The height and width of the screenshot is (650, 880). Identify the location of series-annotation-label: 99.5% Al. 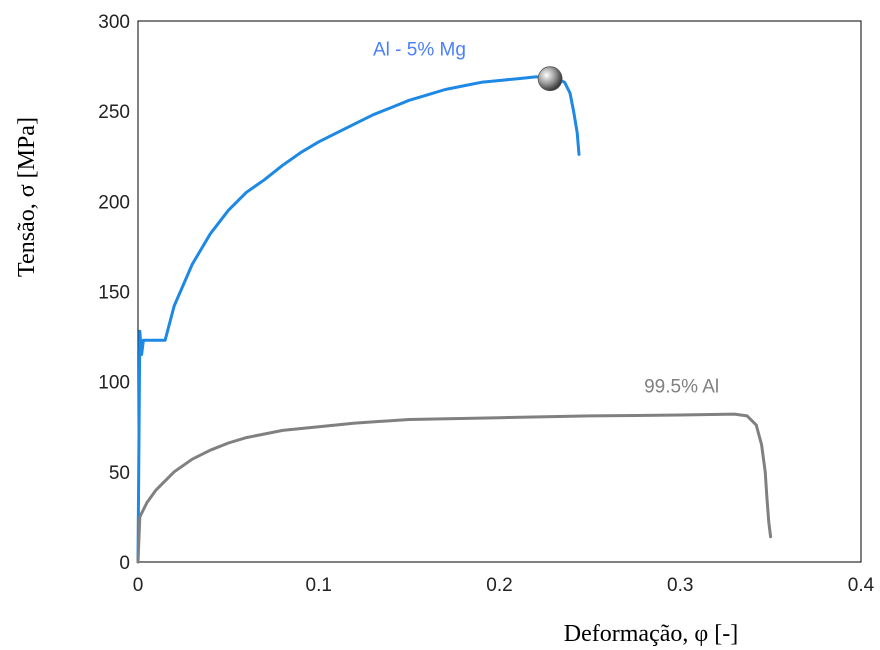
(681, 386).